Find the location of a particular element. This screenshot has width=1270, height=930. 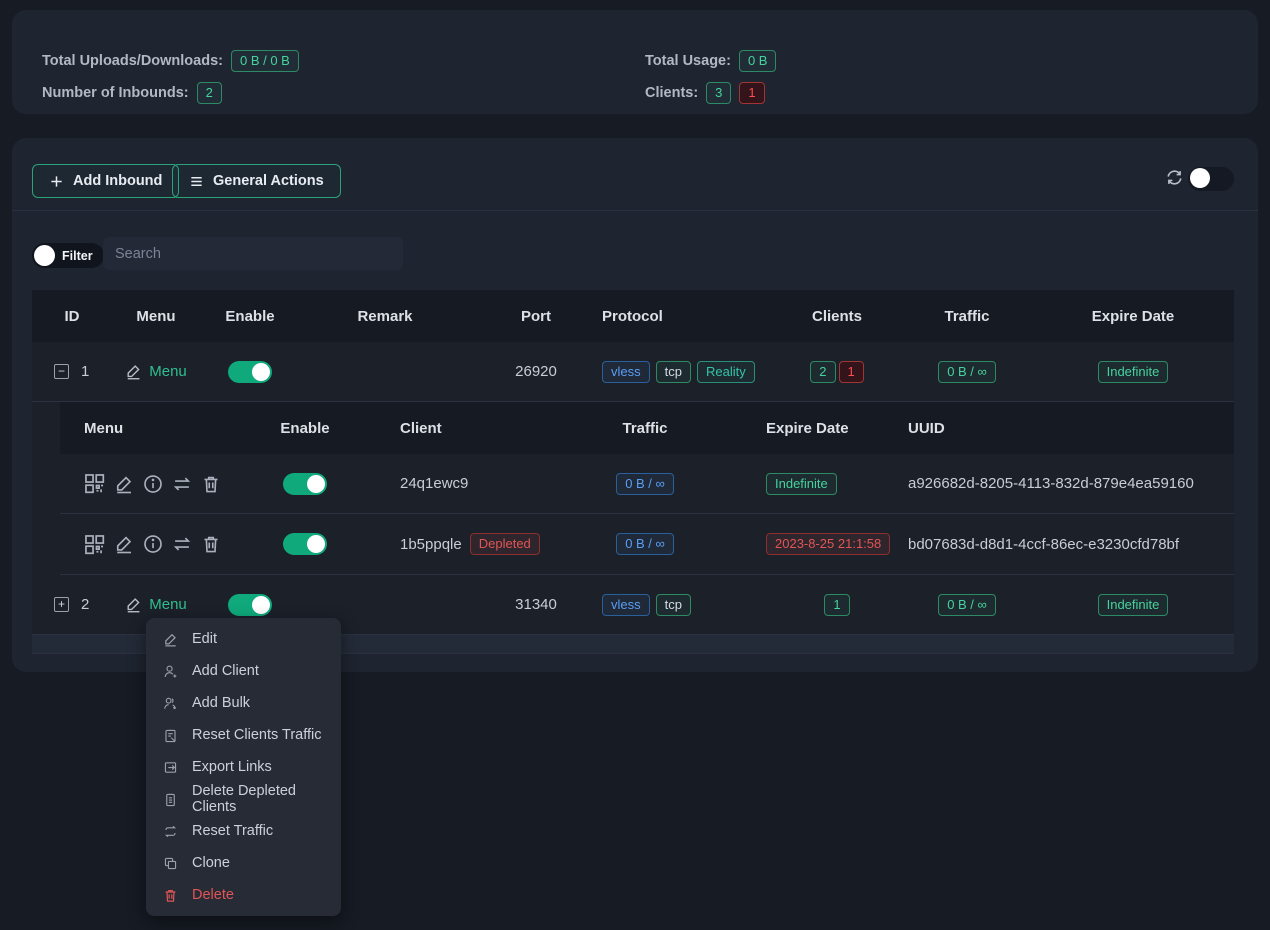

inbound-id: 1 is located at coordinates (85, 371).